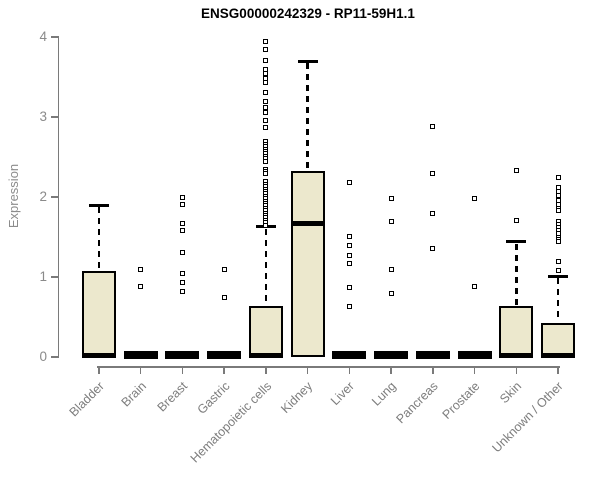  Describe the element at coordinates (133, 394) in the screenshot. I see `x-axis-tick-label: Brain` at that location.